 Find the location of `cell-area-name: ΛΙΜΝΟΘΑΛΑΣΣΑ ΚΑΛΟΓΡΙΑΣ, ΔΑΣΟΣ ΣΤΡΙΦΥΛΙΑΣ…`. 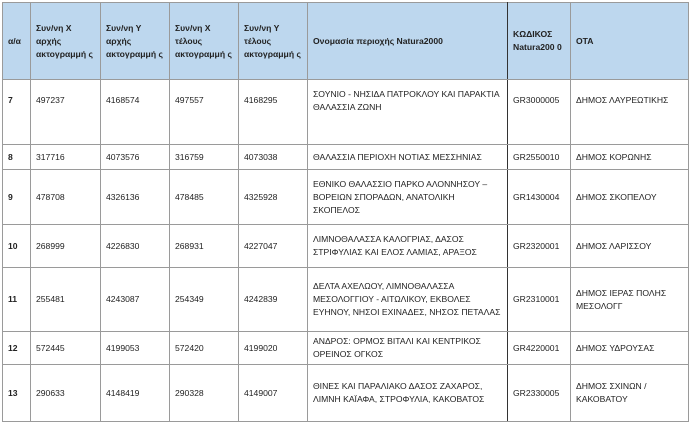

cell-area-name: ΛΙΜΝΟΘΑΛΑΣΣΑ ΚΑΛΟΓΡΙΑΣ, ΔΑΣΟΣ ΣΤΡΙΦΥΛΙΑΣ… is located at coordinates (407, 246).